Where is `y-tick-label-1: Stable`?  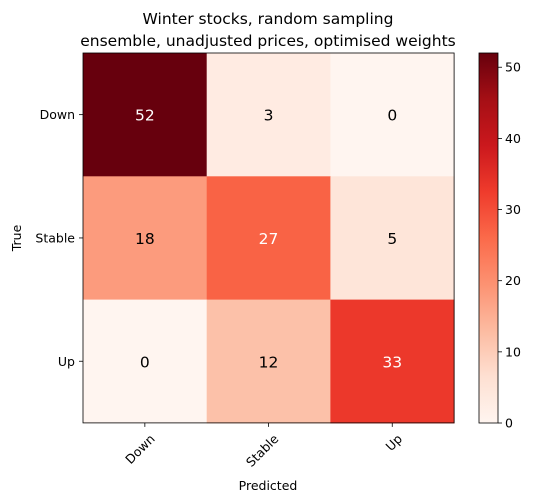 y-tick-label-1: Stable is located at coordinates (55, 237).